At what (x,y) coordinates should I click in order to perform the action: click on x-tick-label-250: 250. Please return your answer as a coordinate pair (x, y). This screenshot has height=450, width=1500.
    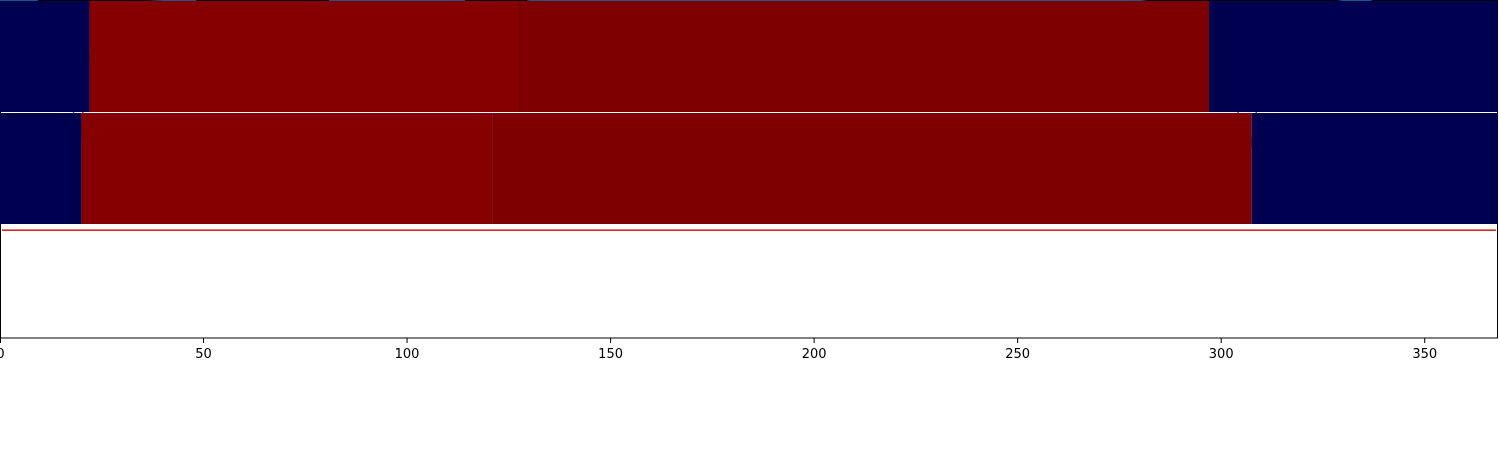
    Looking at the image, I should click on (1017, 354).